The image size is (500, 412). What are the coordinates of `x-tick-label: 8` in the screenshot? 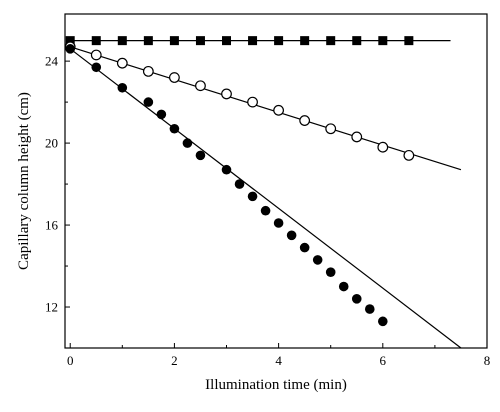 It's located at (487, 360).